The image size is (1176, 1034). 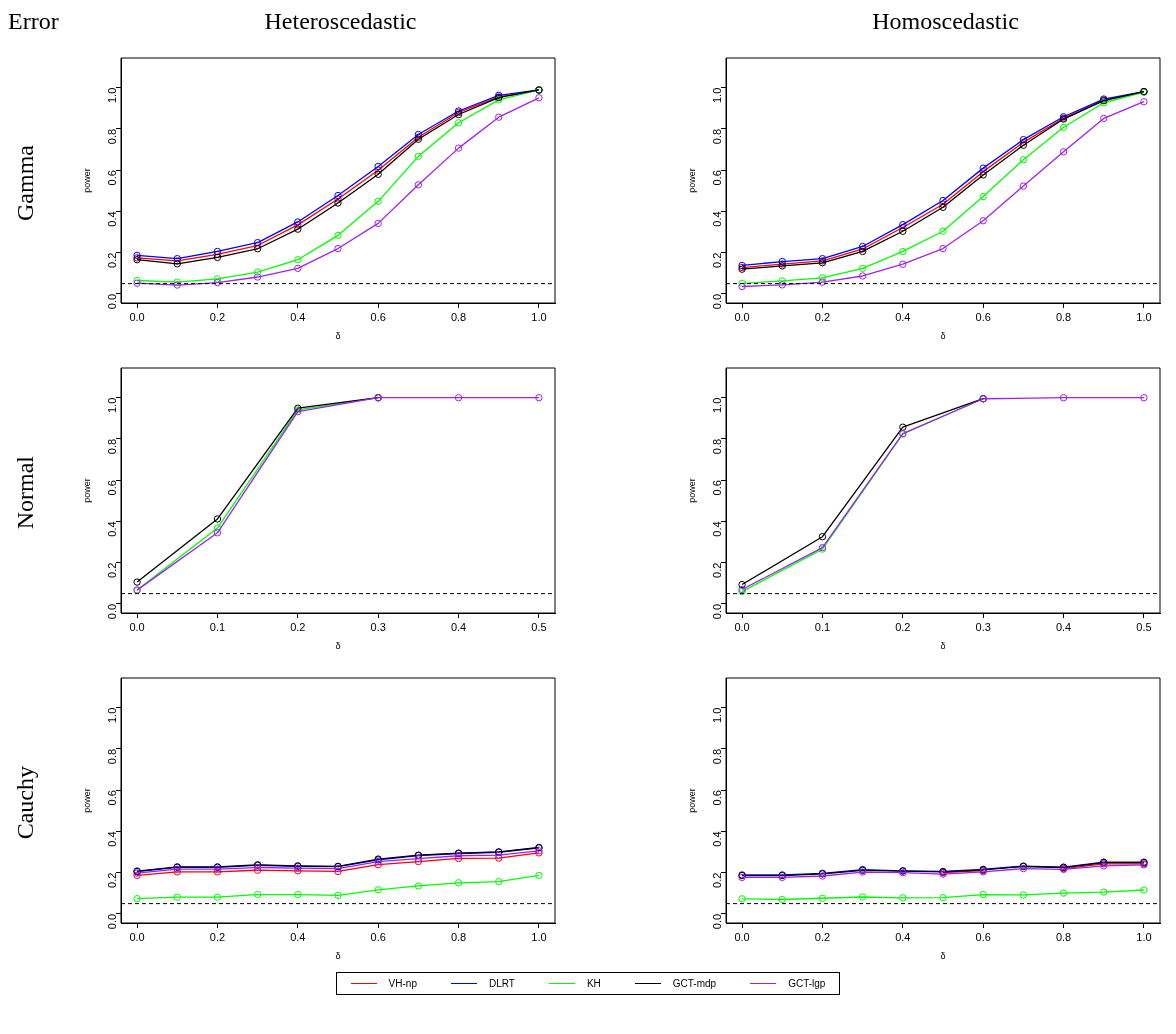 I want to click on legend-label: KH, so click(x=593, y=983).